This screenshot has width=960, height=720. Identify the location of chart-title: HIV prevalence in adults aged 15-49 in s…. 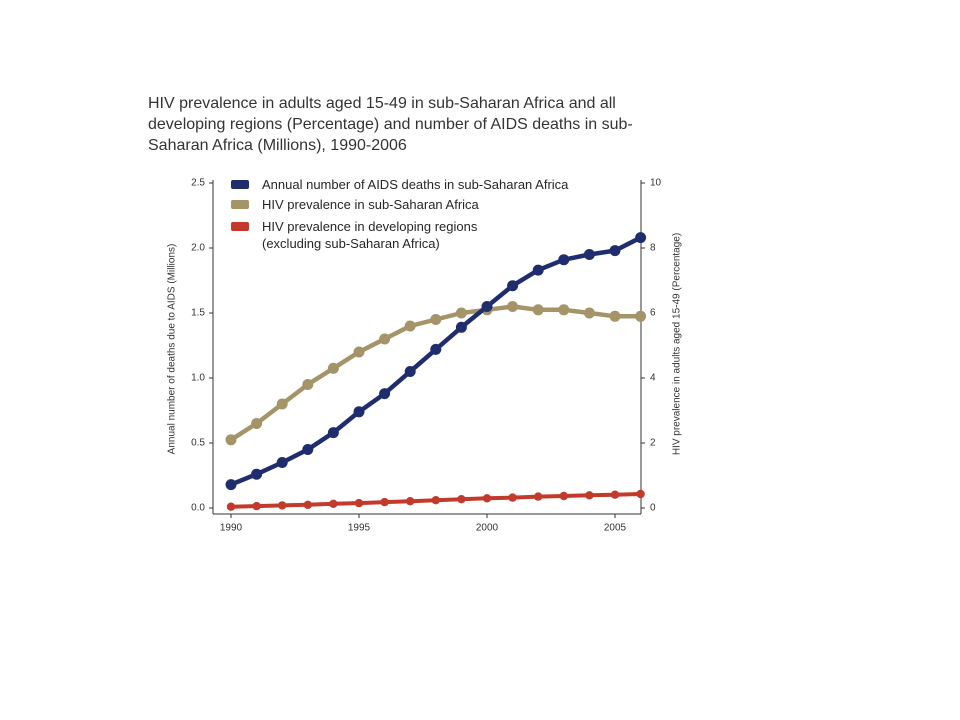
(390, 124).